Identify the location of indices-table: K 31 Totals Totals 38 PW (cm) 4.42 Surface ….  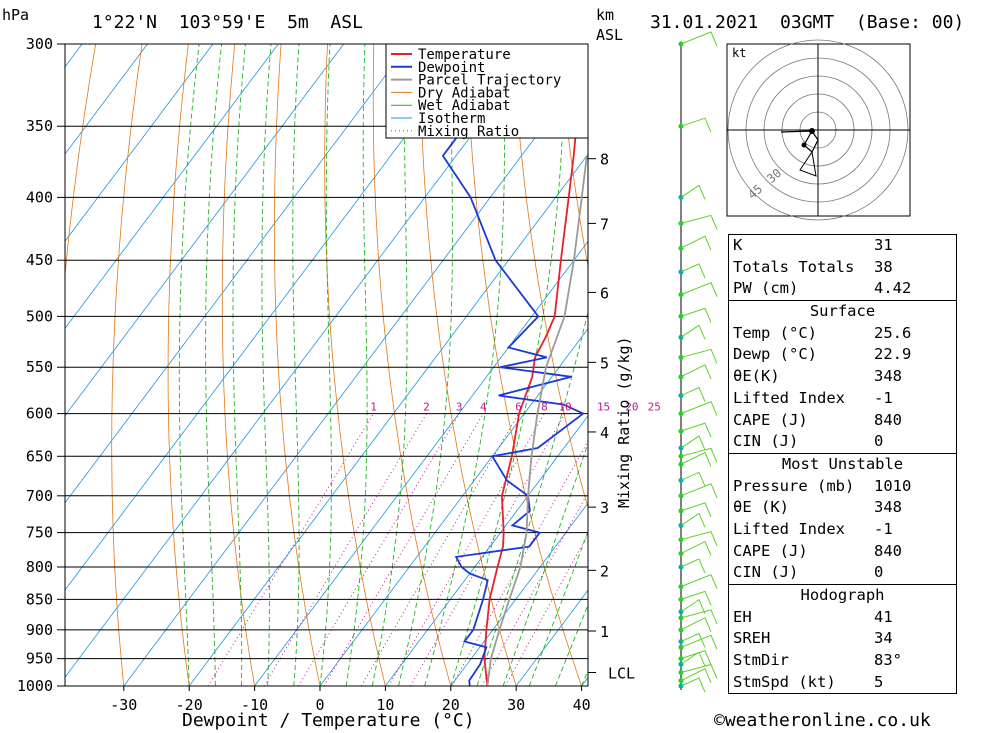
(842, 464).